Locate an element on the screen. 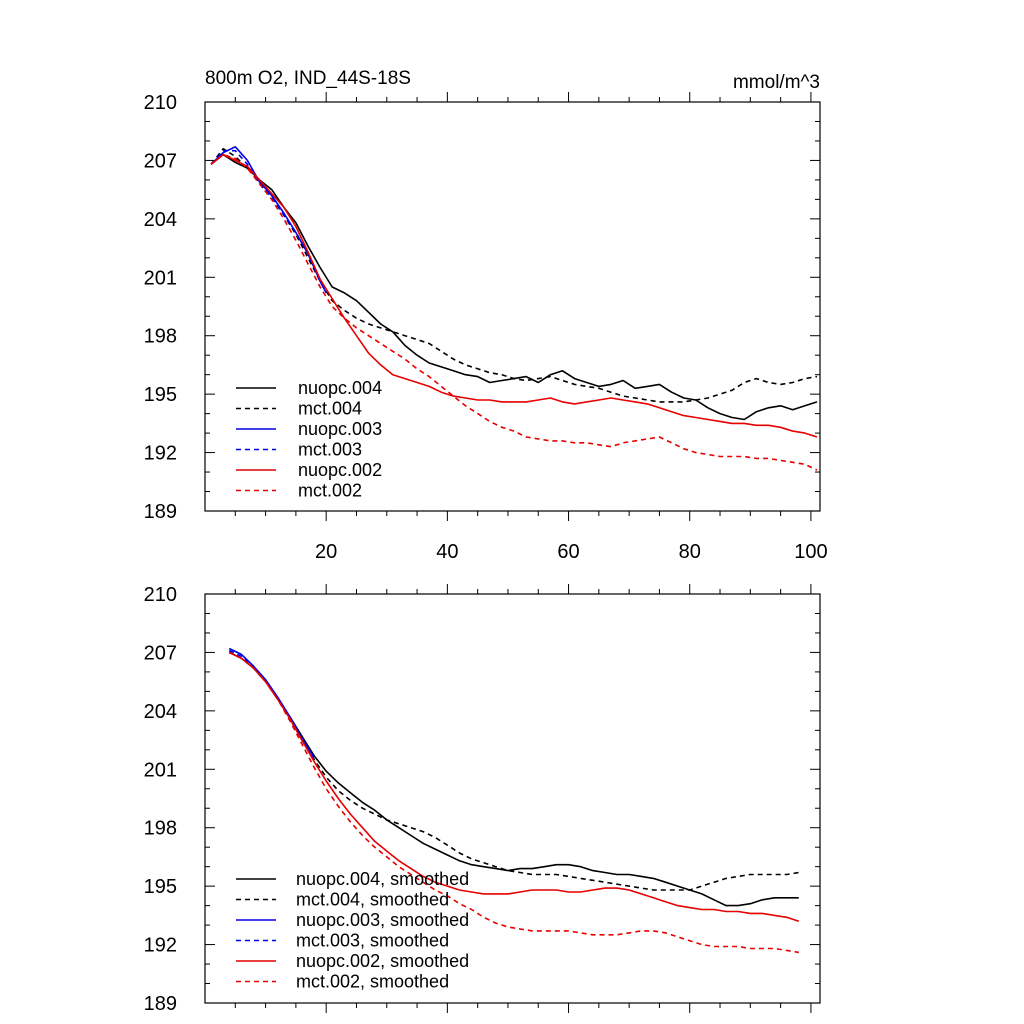  legend-entry: nuopc.002 is located at coordinates (340, 470).